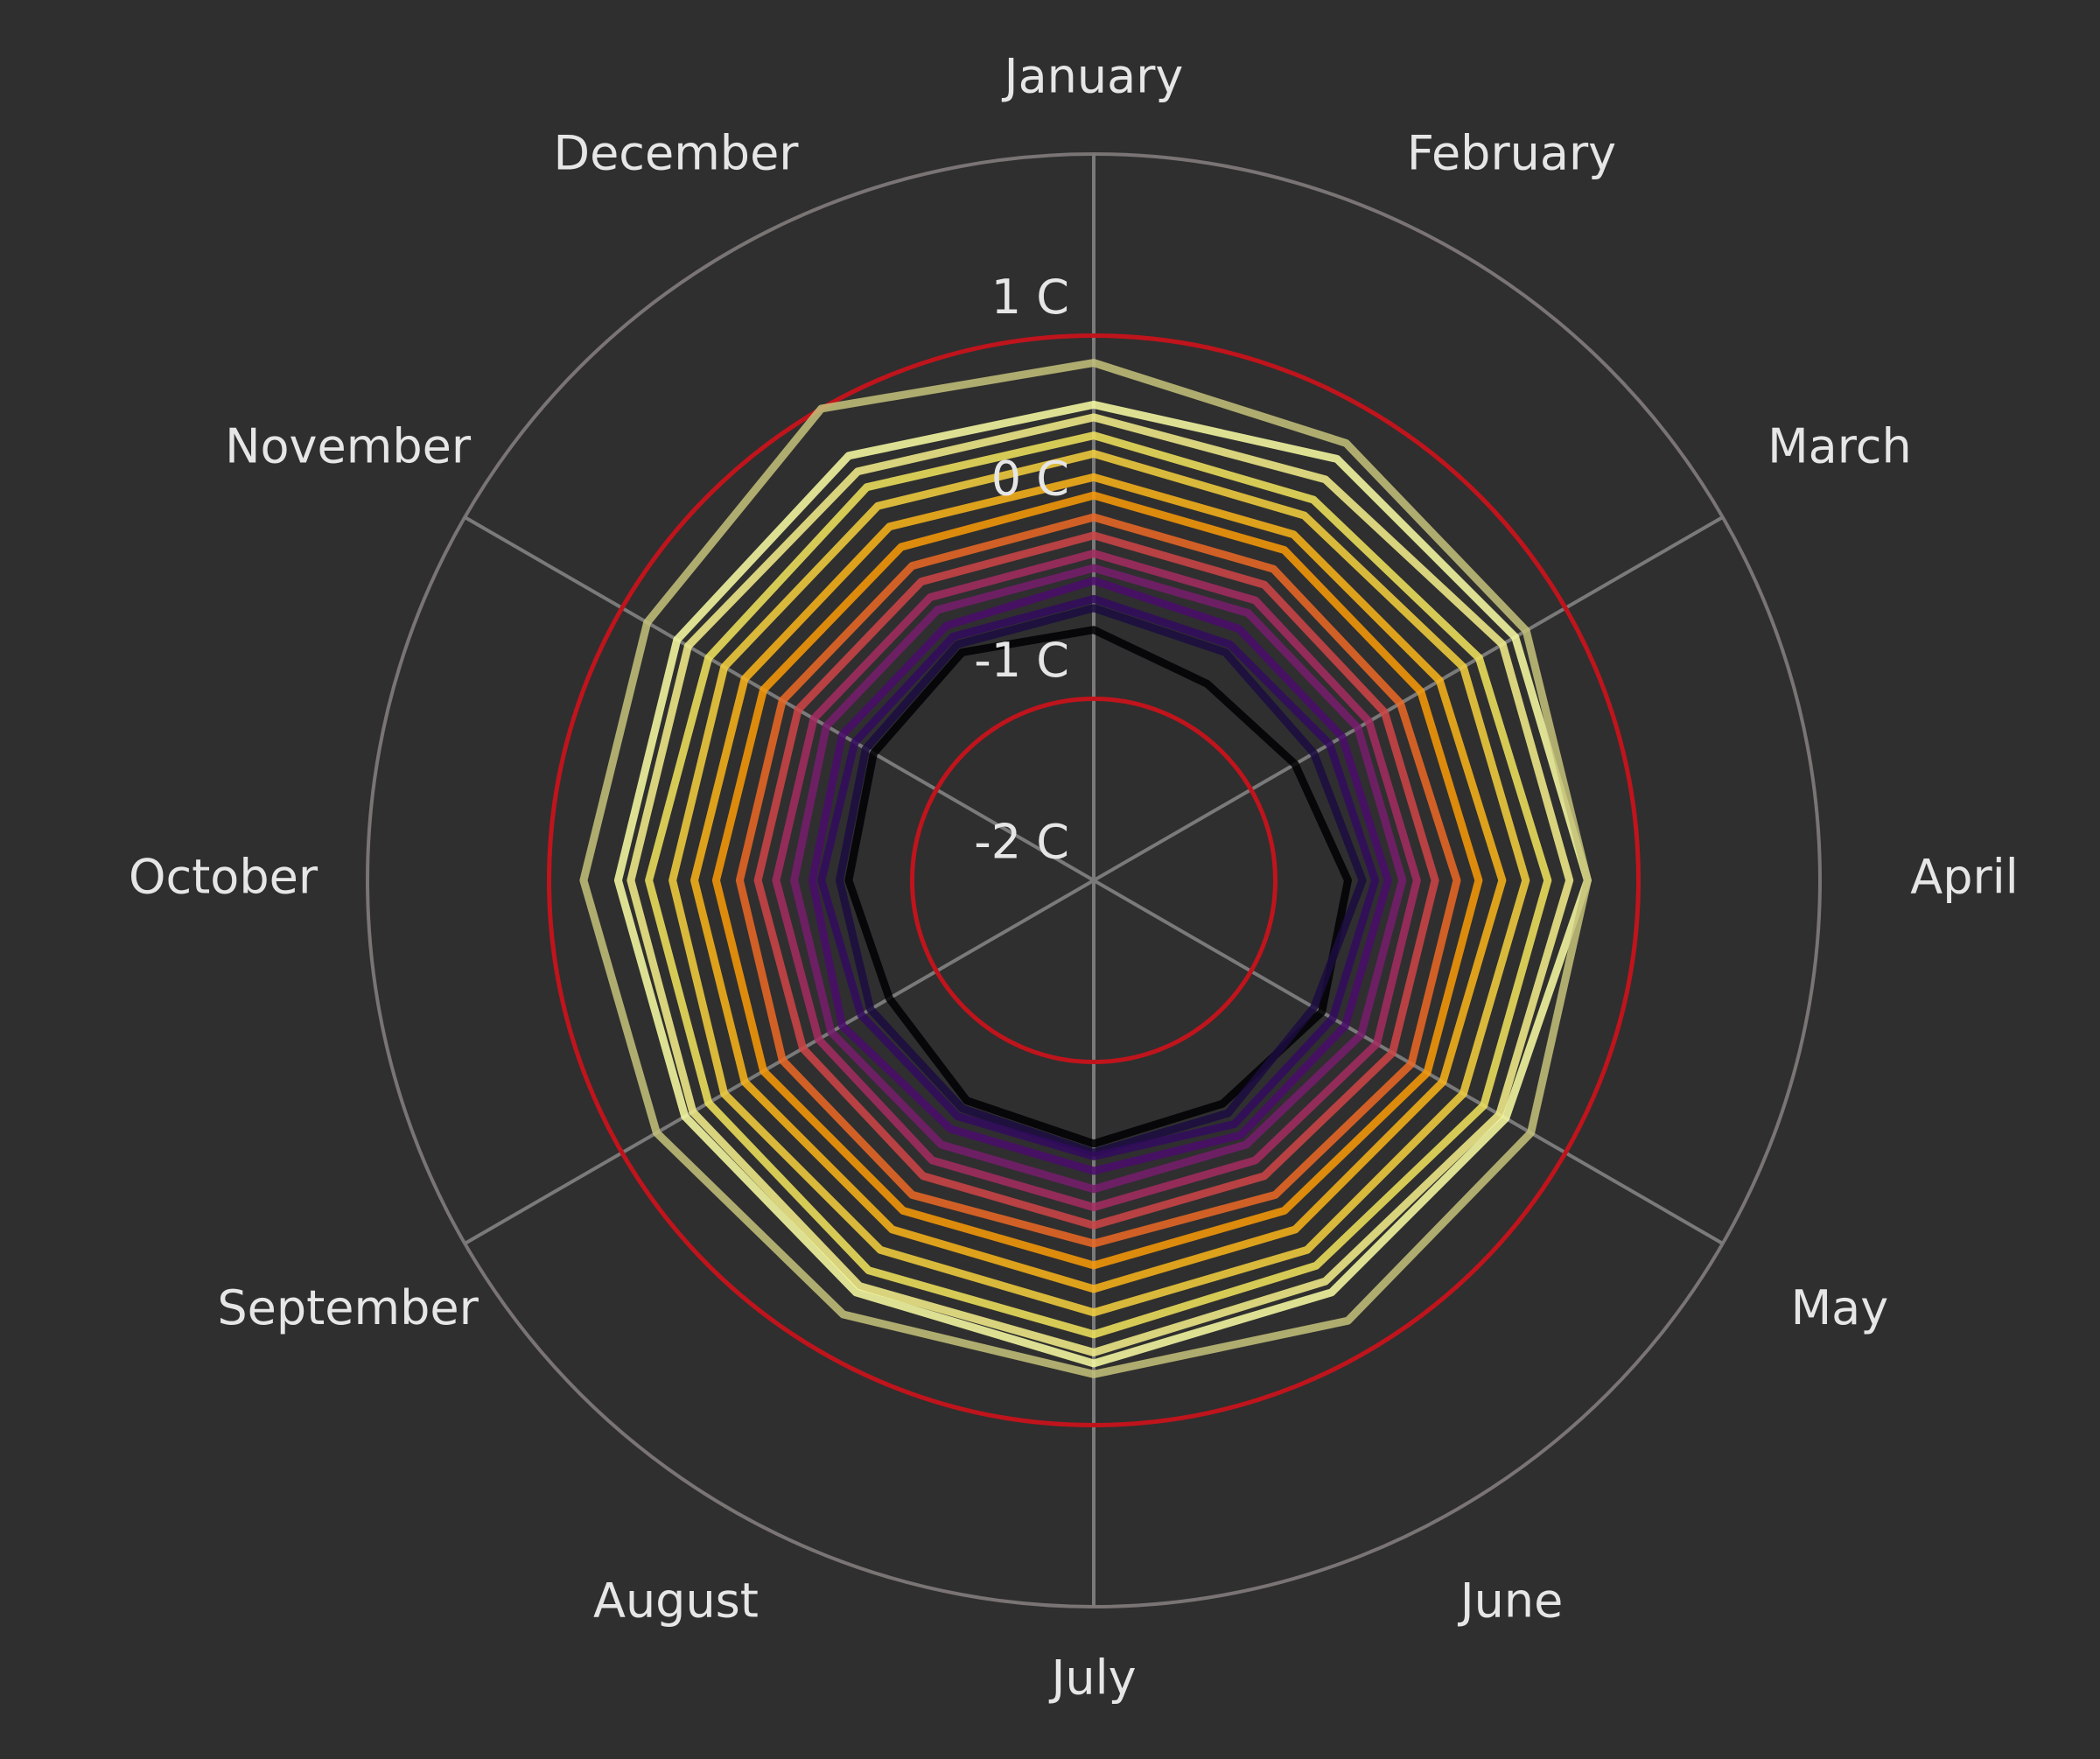  What do you see at coordinates (348, 445) in the screenshot?
I see `category-label: November` at bounding box center [348, 445].